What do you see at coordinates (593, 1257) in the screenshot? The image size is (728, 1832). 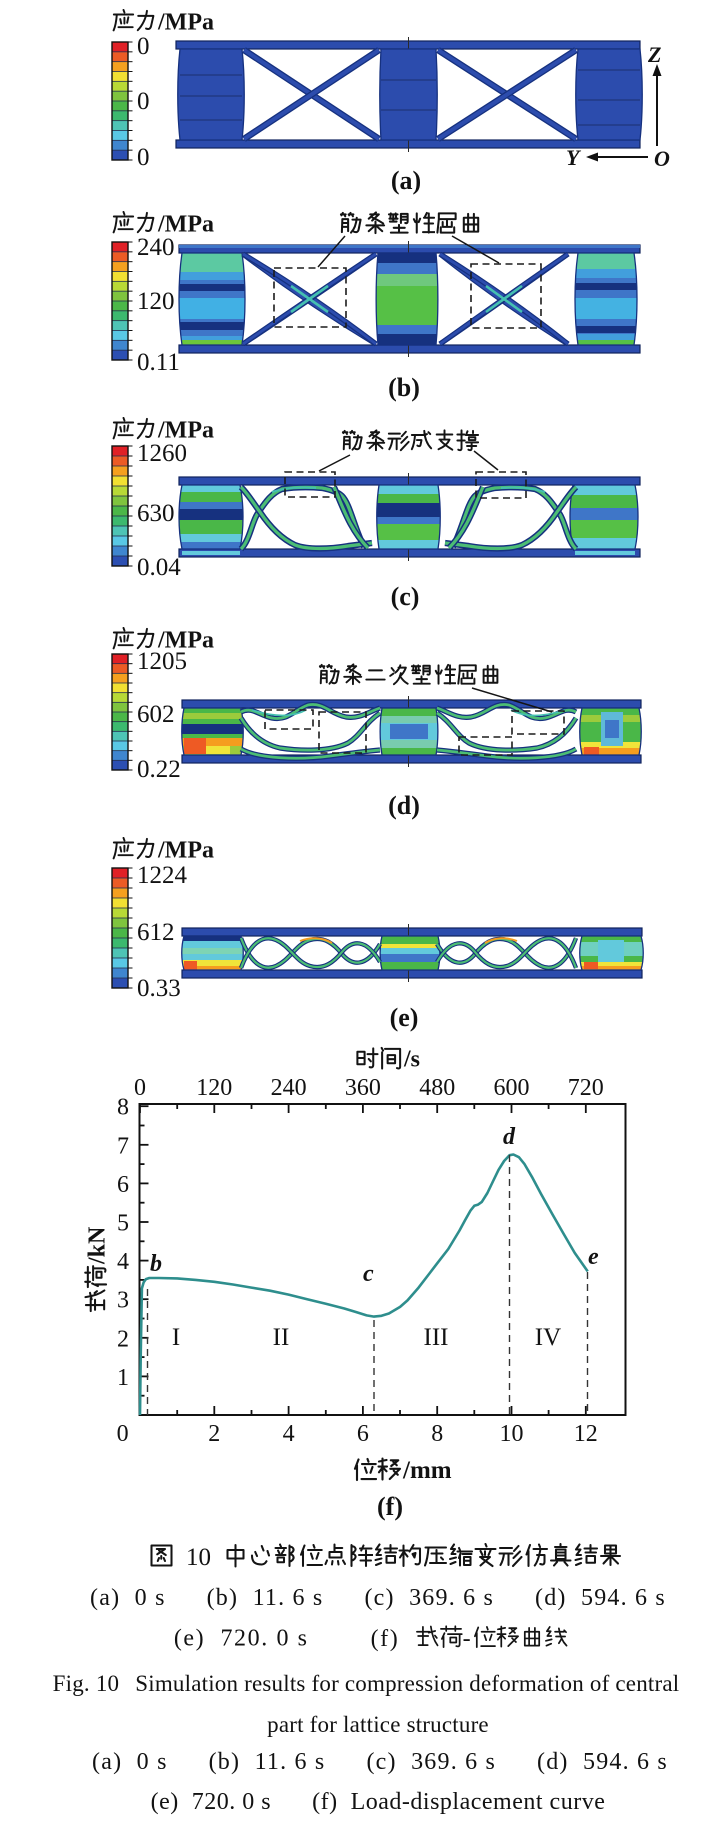 I see `svg-text: e` at bounding box center [593, 1257].